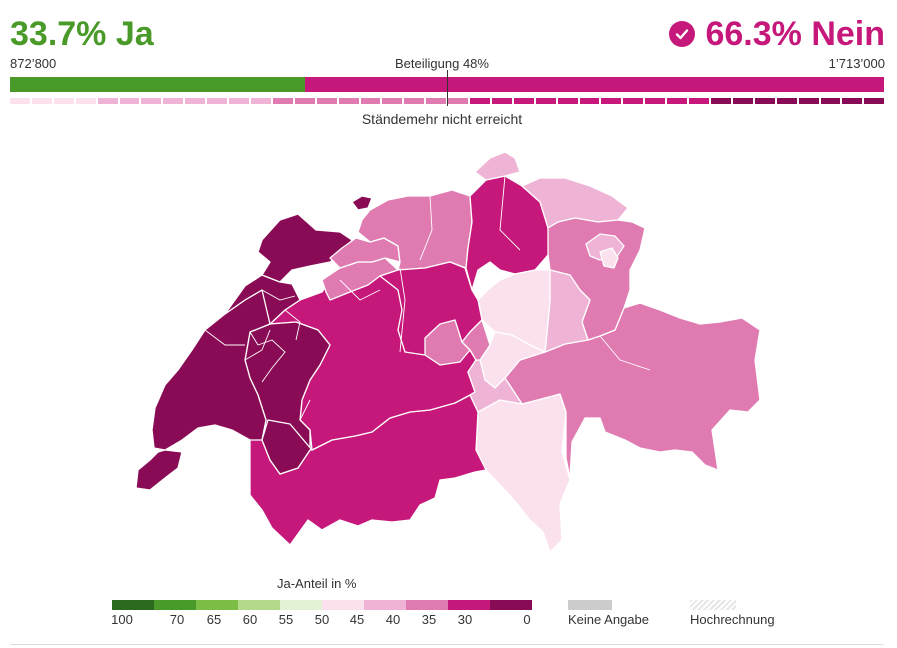 The height and width of the screenshot is (648, 897). What do you see at coordinates (159, 470) in the screenshot?
I see `canton-geneva` at bounding box center [159, 470].